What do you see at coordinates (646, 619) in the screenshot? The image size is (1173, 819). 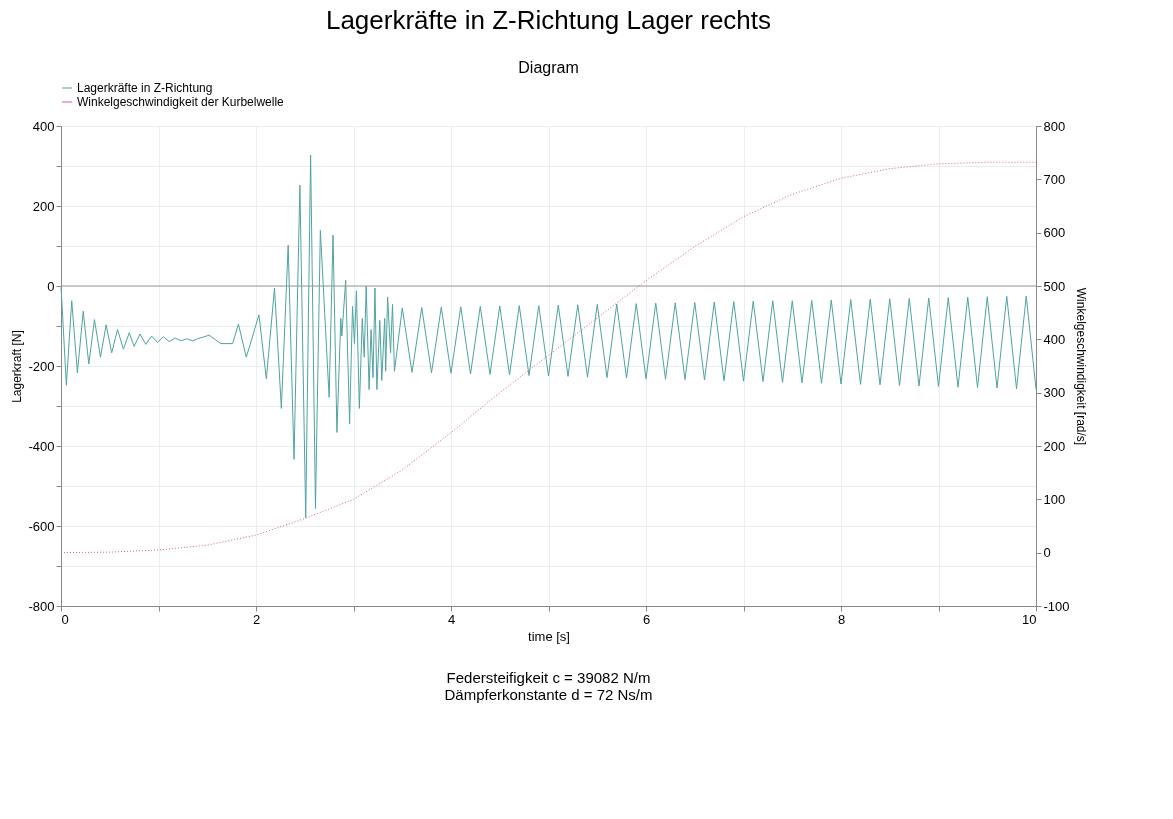 I see `x-tick-label: 6` at bounding box center [646, 619].